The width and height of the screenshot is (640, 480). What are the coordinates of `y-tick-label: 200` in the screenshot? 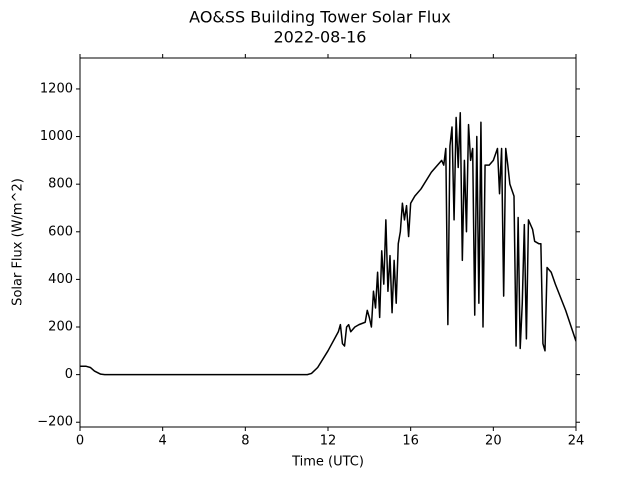 It's located at (60, 327).